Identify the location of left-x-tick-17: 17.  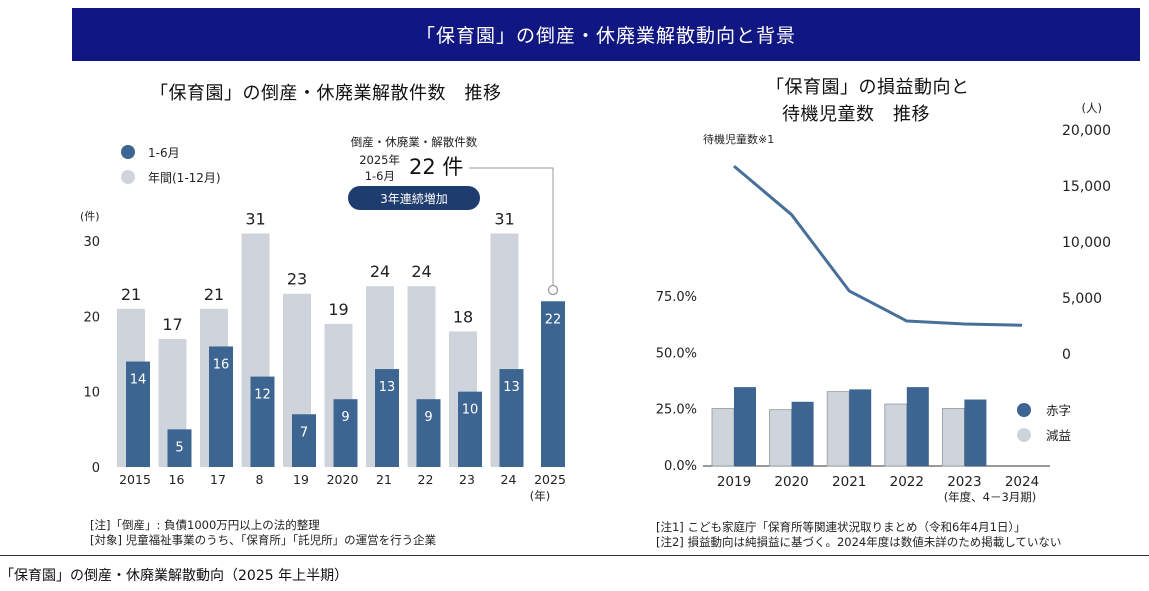
(218, 479).